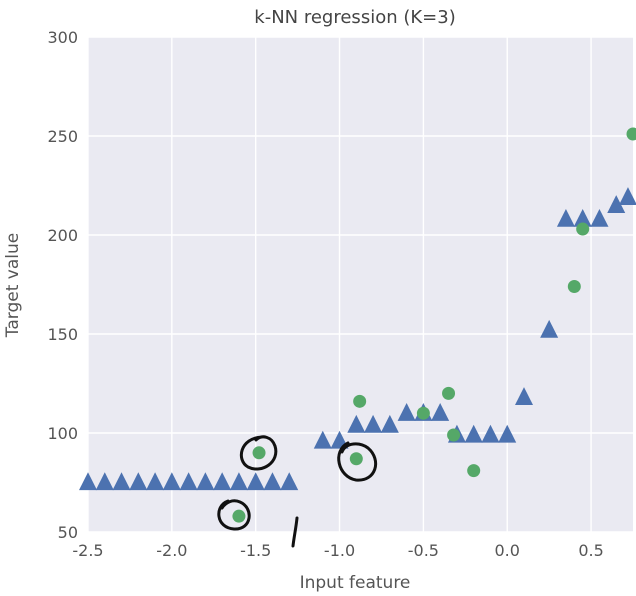 This screenshot has width=636, height=596. I want to click on y-tick-label: 50, so click(68, 532).